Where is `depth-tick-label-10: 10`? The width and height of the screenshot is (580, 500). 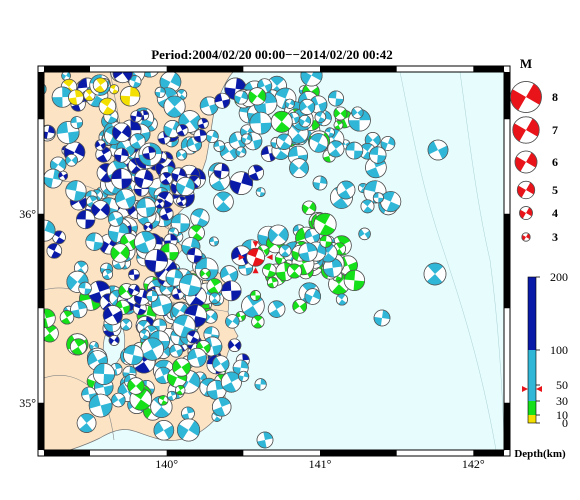 depth-tick-label-10: 10 is located at coordinates (562, 415).